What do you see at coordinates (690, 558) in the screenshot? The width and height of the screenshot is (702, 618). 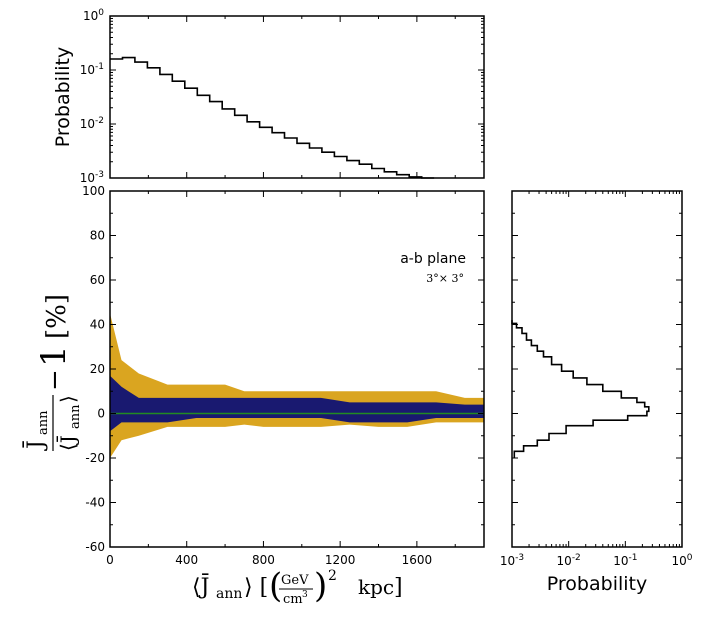 I see `side-xtick-label-3-exp: 0` at bounding box center [690, 558].